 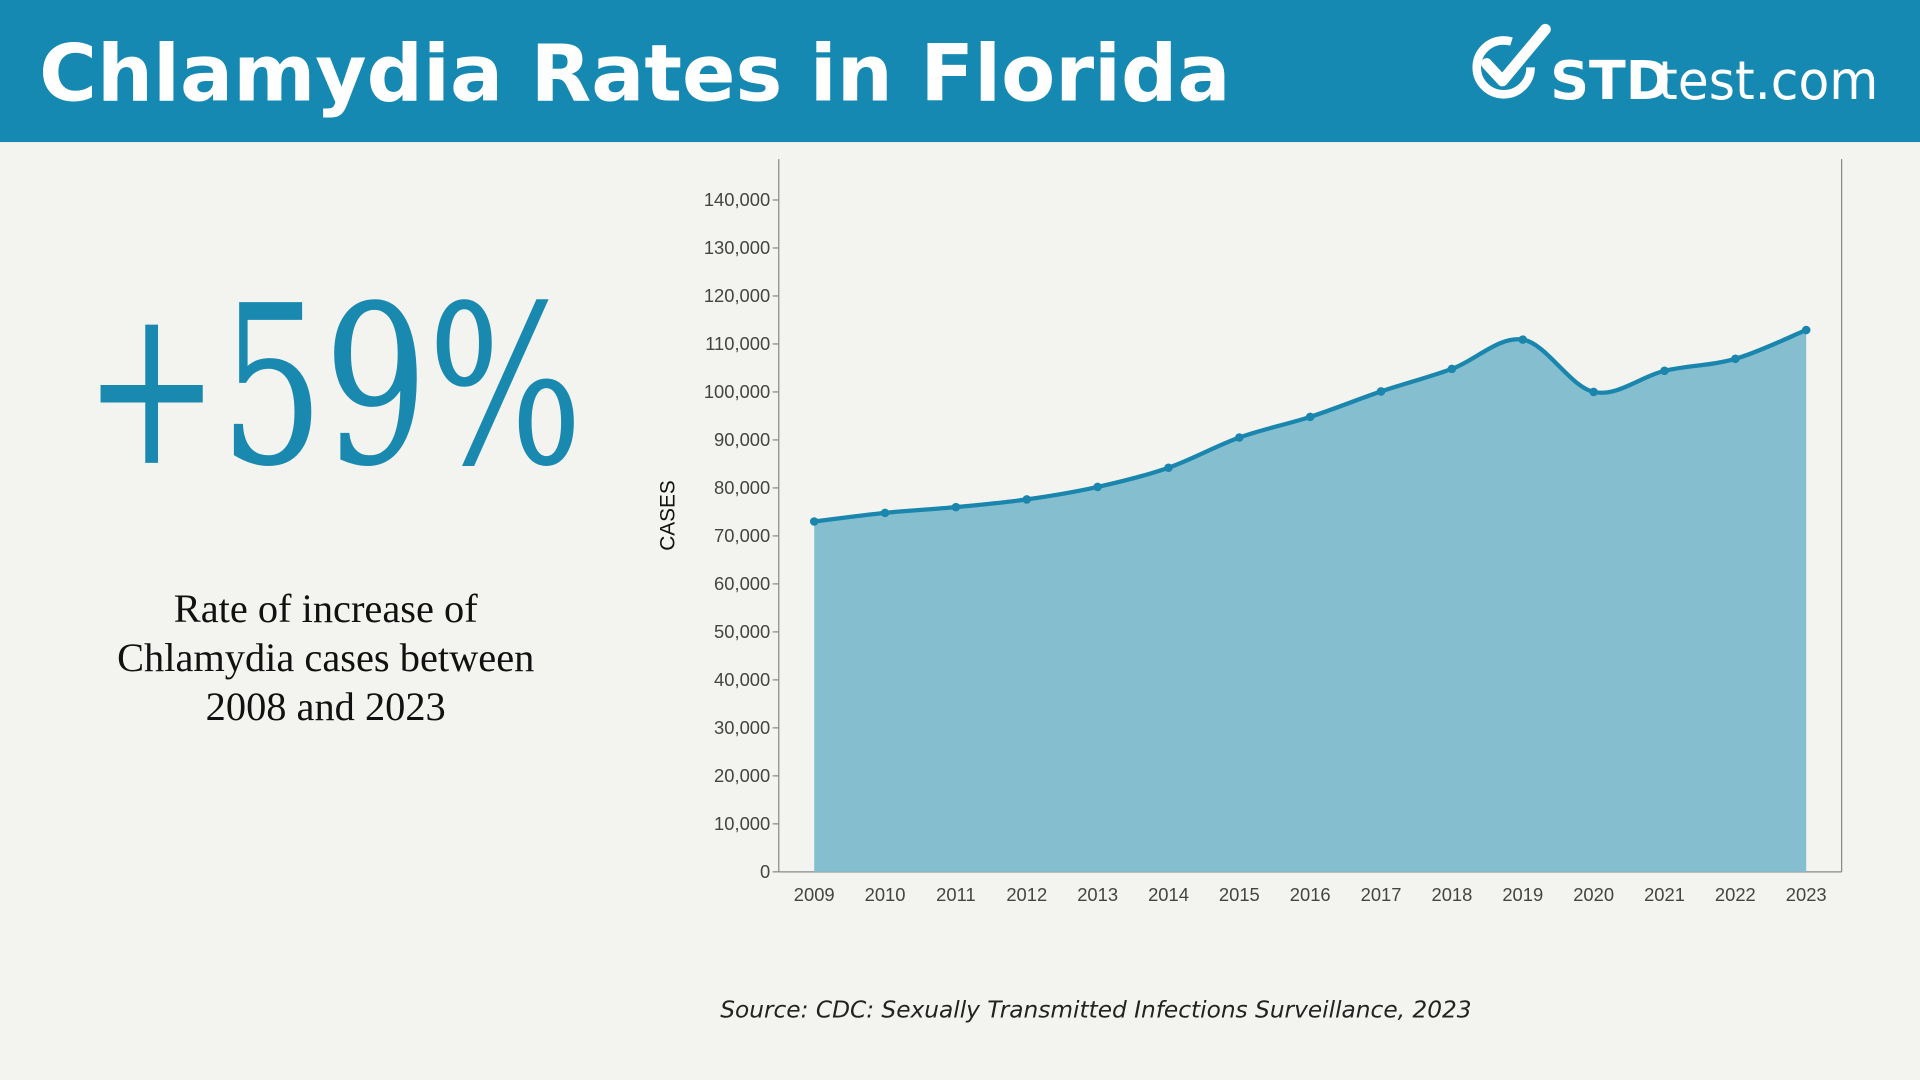 I want to click on y-tick-label: 100,000, so click(x=737, y=391).